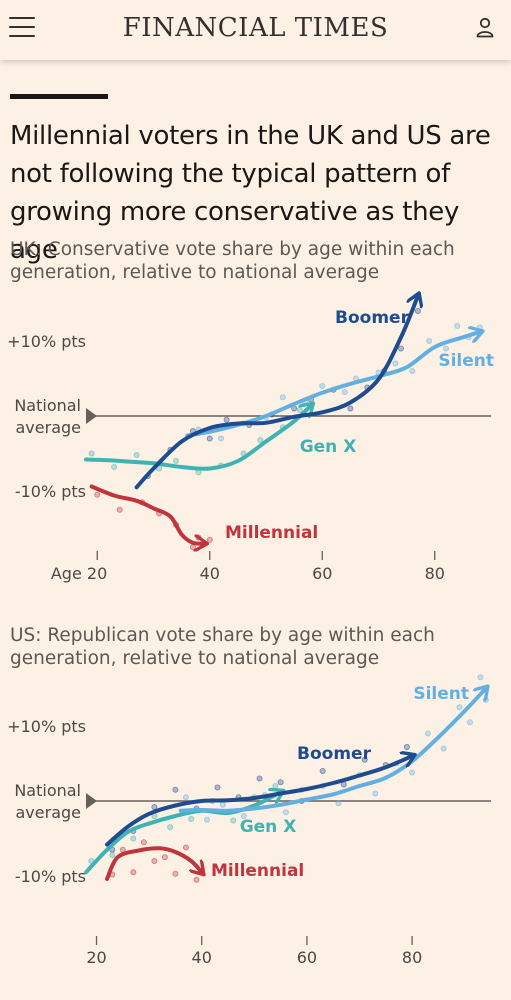  What do you see at coordinates (197, 438) in the screenshot?
I see `series-line-gen-x` at bounding box center [197, 438].